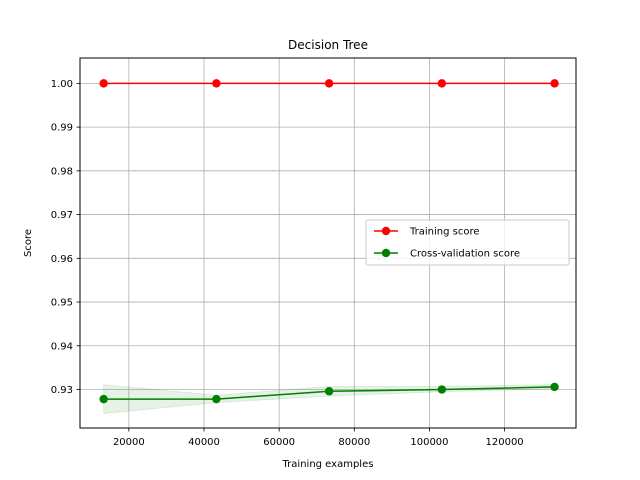 The width and height of the screenshot is (640, 480). Describe the element at coordinates (318, 438) in the screenshot. I see `x-axis-ticks: 20000 40000 60000 80000 100000 120000` at that location.